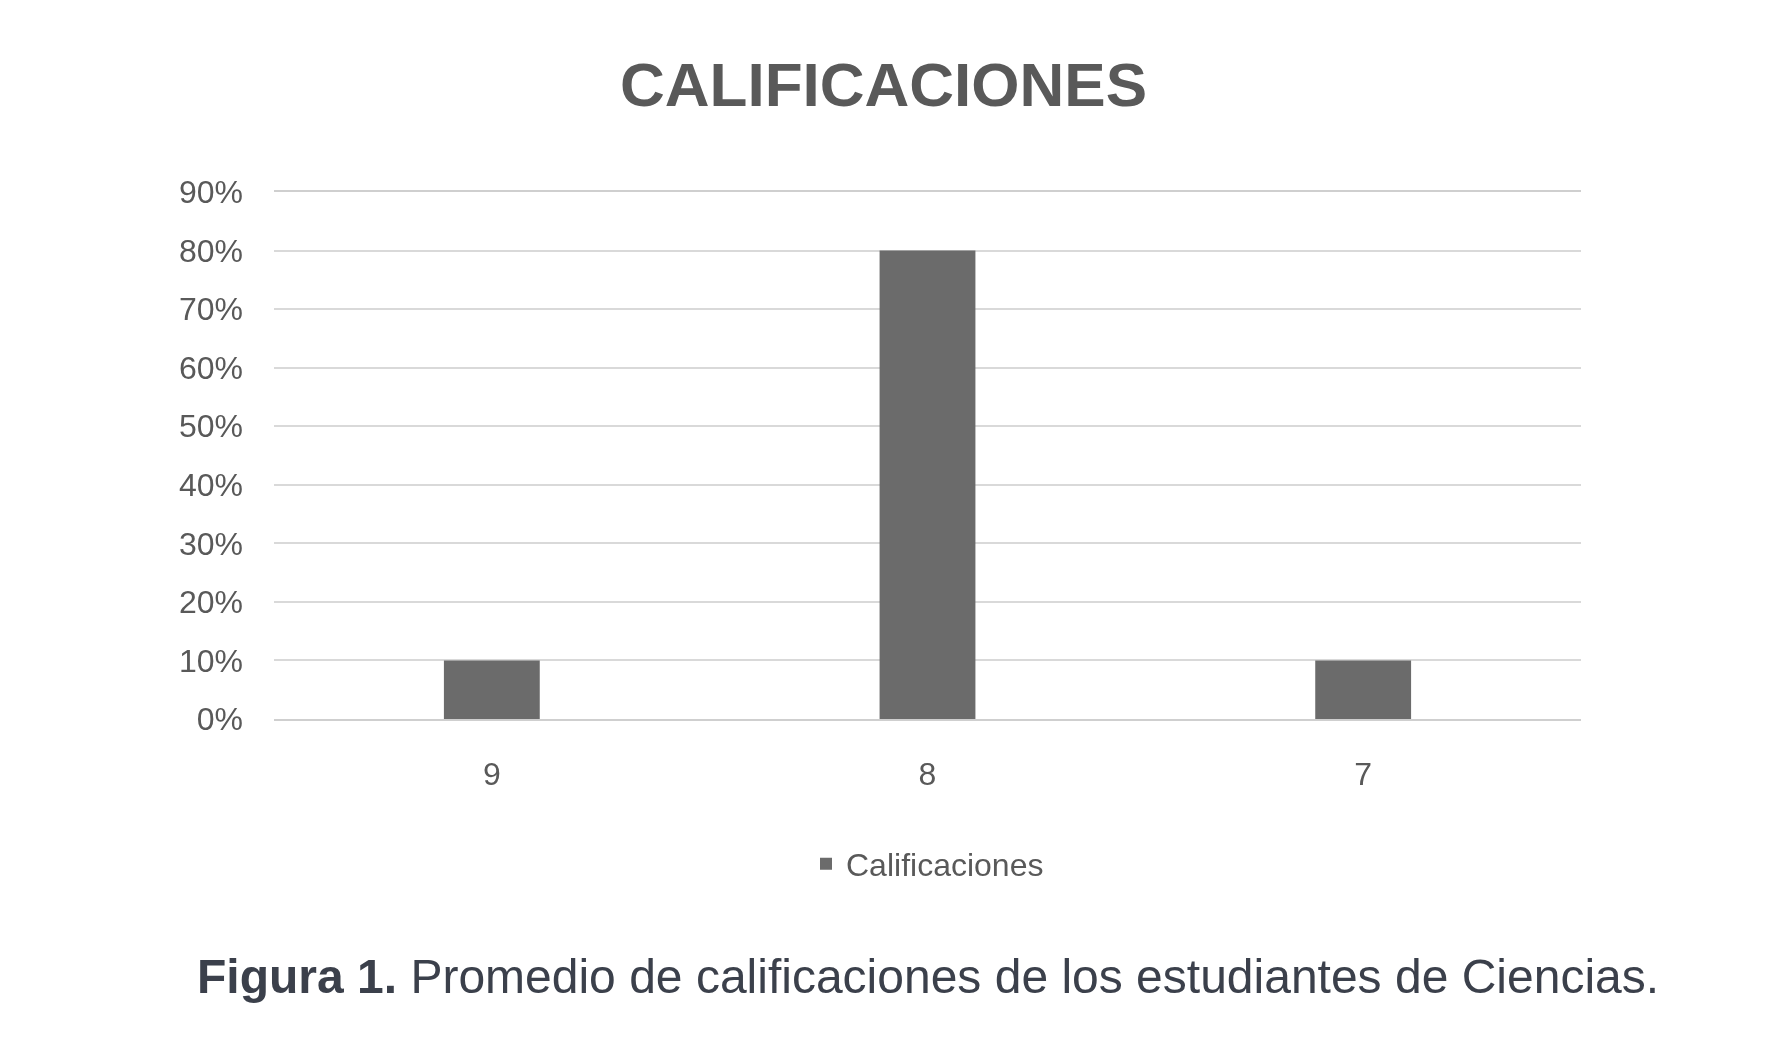 The image size is (1767, 1046). I want to click on legend-label: Calificaciones, so click(945, 865).